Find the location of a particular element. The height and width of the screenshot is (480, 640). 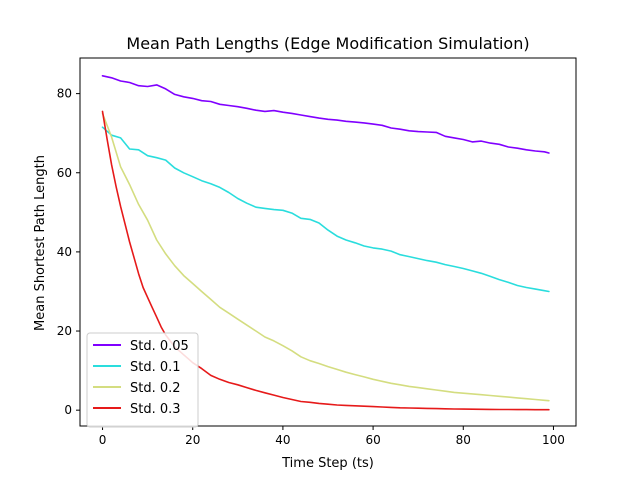

legend-box is located at coordinates (142, 380).